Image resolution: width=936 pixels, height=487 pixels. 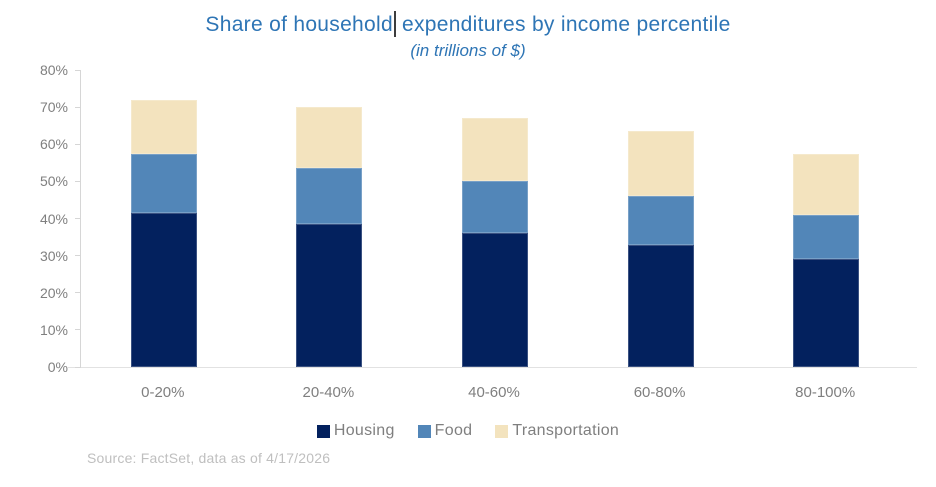 I want to click on bar-segment-housing-20-40%, so click(x=329, y=295).